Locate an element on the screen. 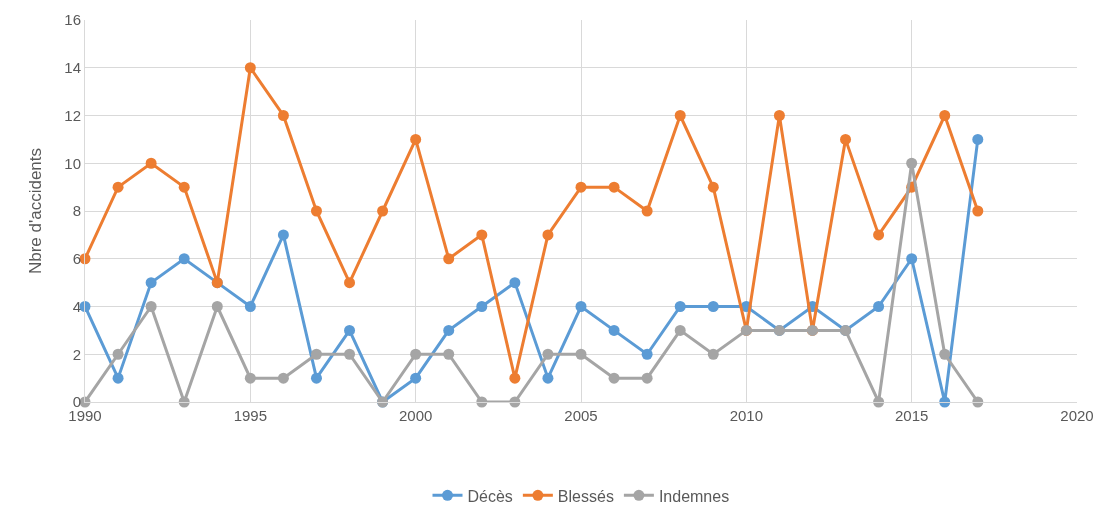 The height and width of the screenshot is (525, 1102). legend-label: Indemnes is located at coordinates (694, 496).